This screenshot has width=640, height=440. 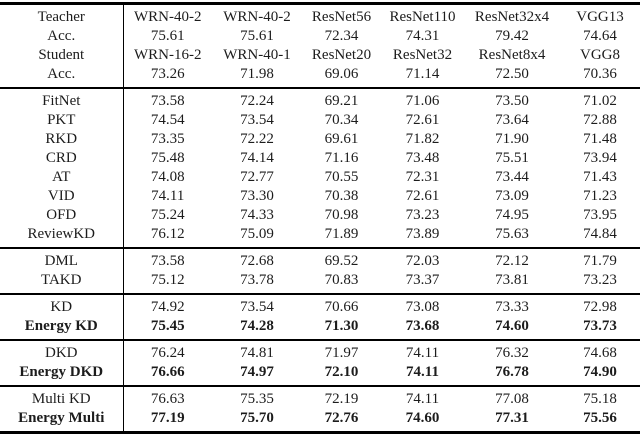 I want to click on table-row: DKD 76.24 74.81 71.97 74.11 76.32 74.68, so click(x=320, y=351).